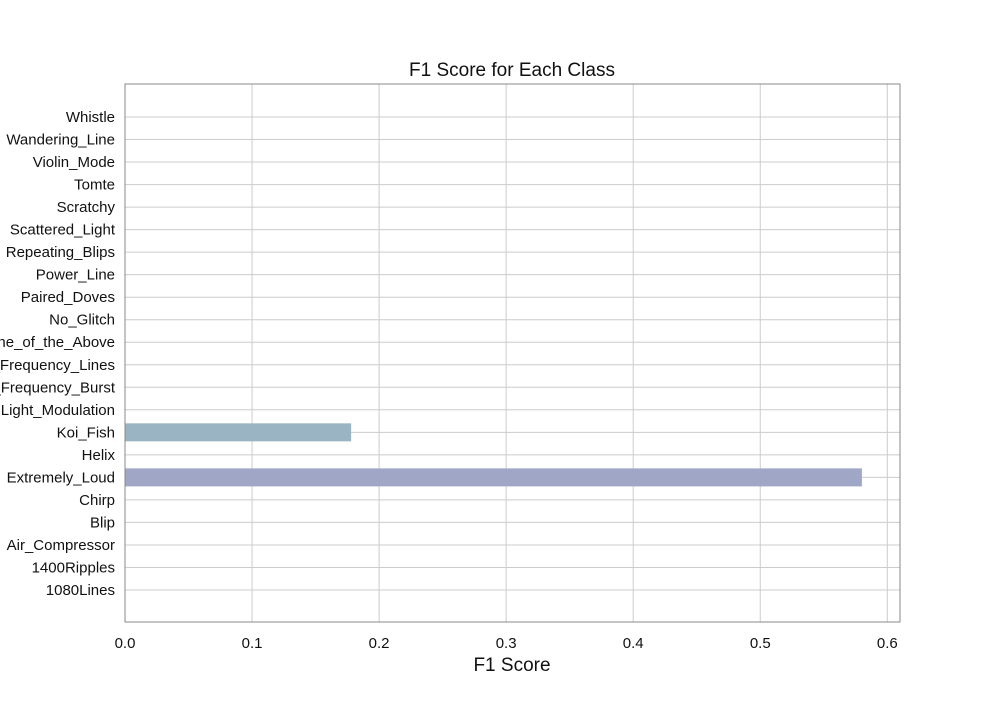  I want to click on x-axis-label: F1 Score, so click(511, 665).